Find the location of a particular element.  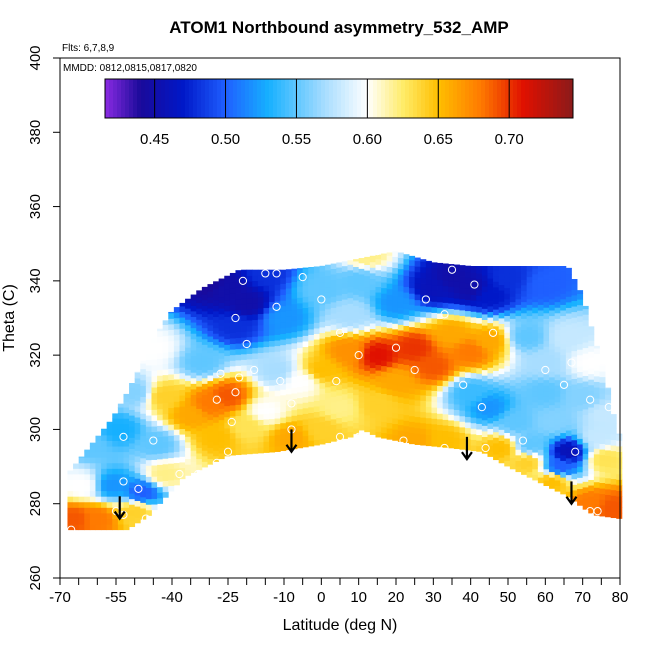

flights-note: Flts: 6,7,8,9 is located at coordinates (88, 48).